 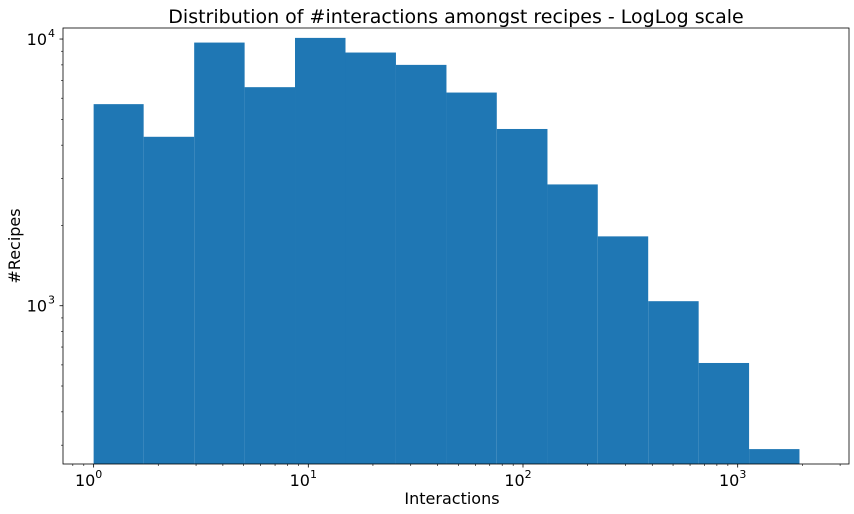 What do you see at coordinates (51, 300) in the screenshot?
I see `y-tick-exponent: 3` at bounding box center [51, 300].